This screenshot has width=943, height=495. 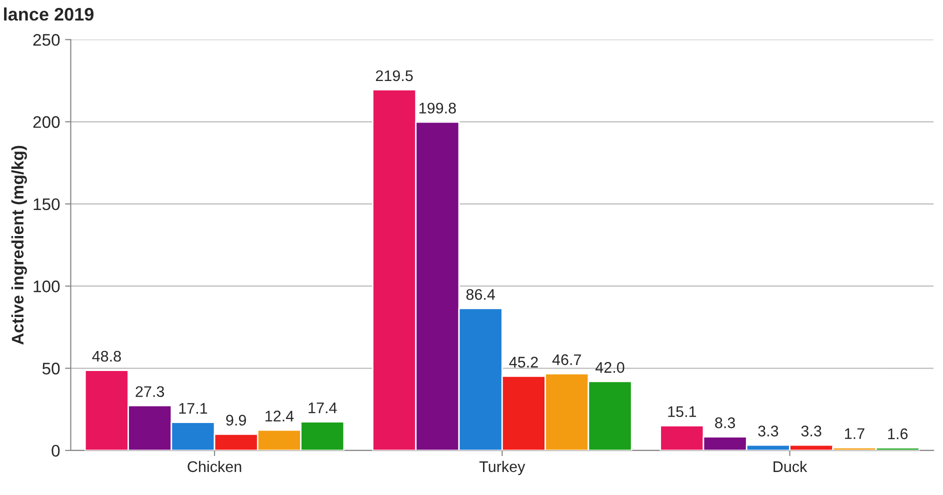 What do you see at coordinates (437, 108) in the screenshot?
I see `data-label: 199.8` at bounding box center [437, 108].